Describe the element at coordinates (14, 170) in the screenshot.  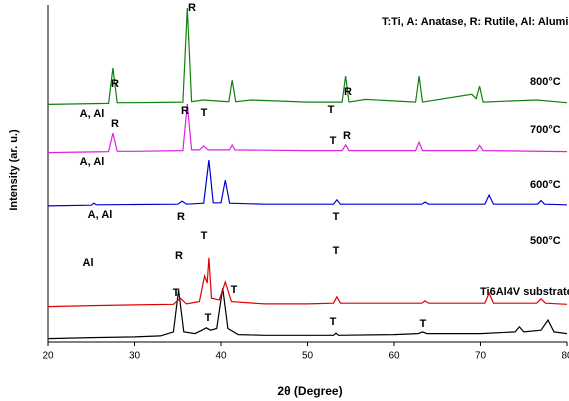
I see `y-axis-label: Intensity (ar. u.)` at that location.